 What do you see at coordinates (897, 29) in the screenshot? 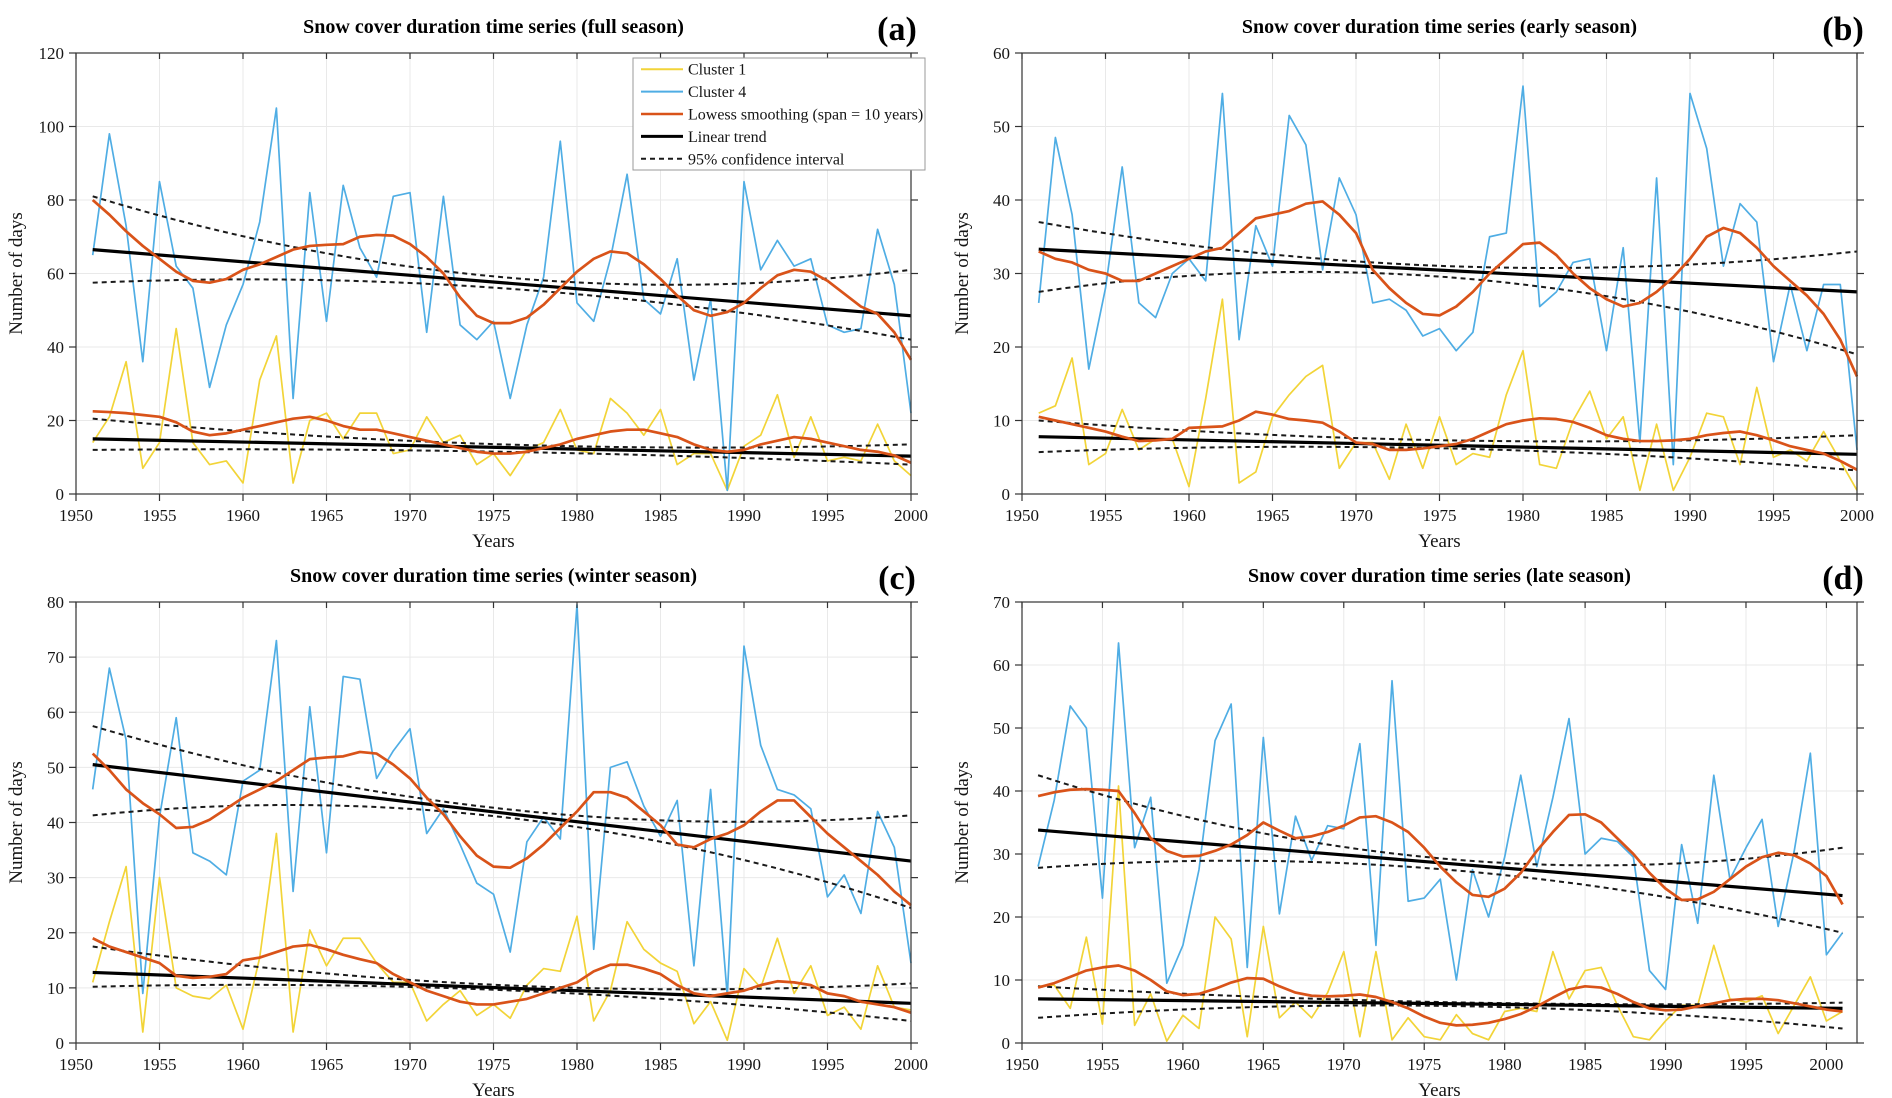
I see `panel-letter: (a)` at bounding box center [897, 29].